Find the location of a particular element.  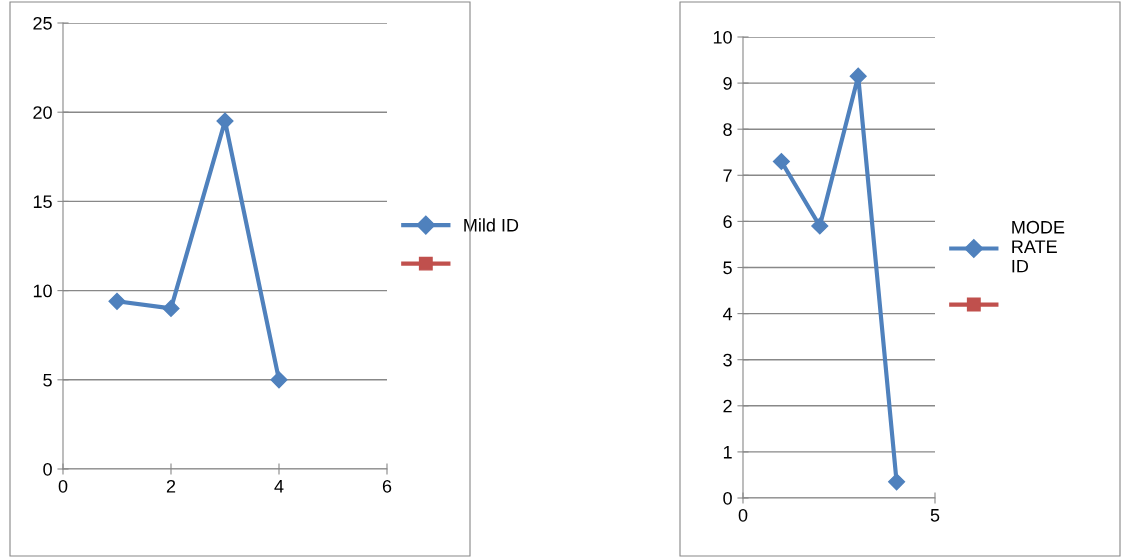

legend-label: MODERATE ID is located at coordinates (1038, 246).